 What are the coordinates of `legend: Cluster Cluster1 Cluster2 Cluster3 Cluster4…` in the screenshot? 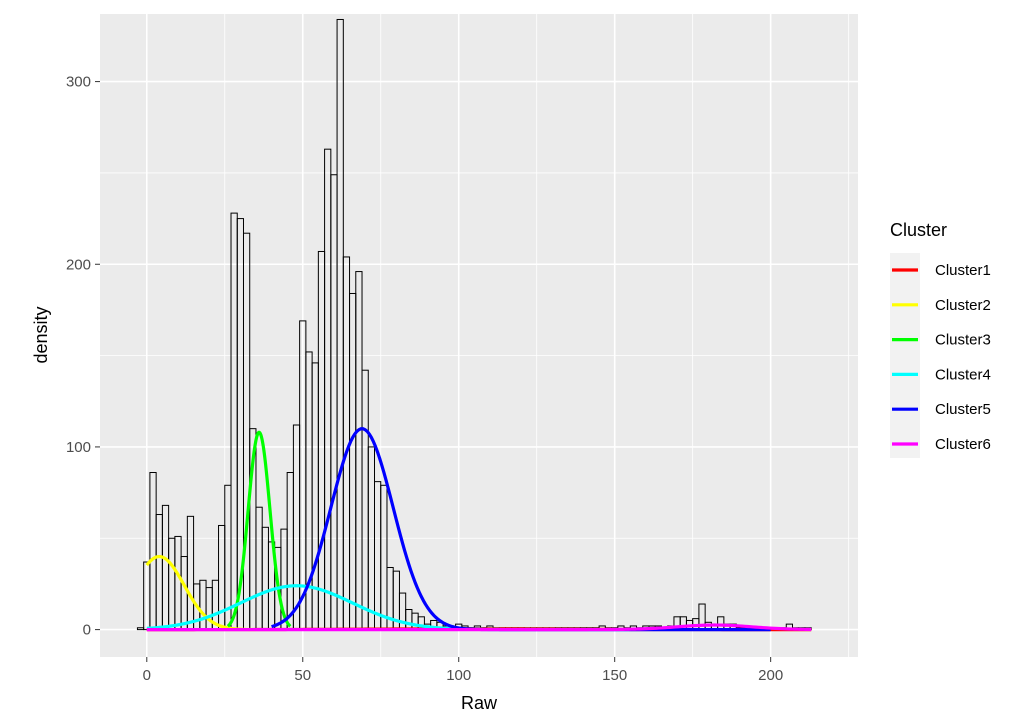 It's located at (940, 339).